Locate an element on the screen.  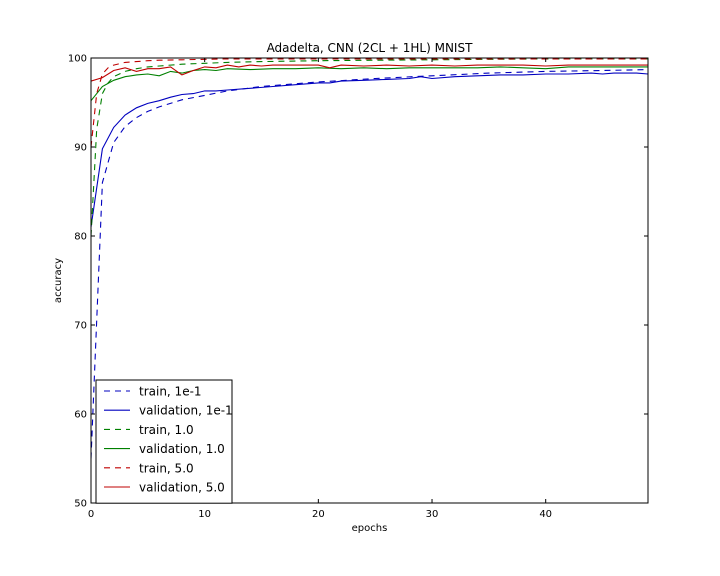
x-tick-label: 30 is located at coordinates (432, 514).